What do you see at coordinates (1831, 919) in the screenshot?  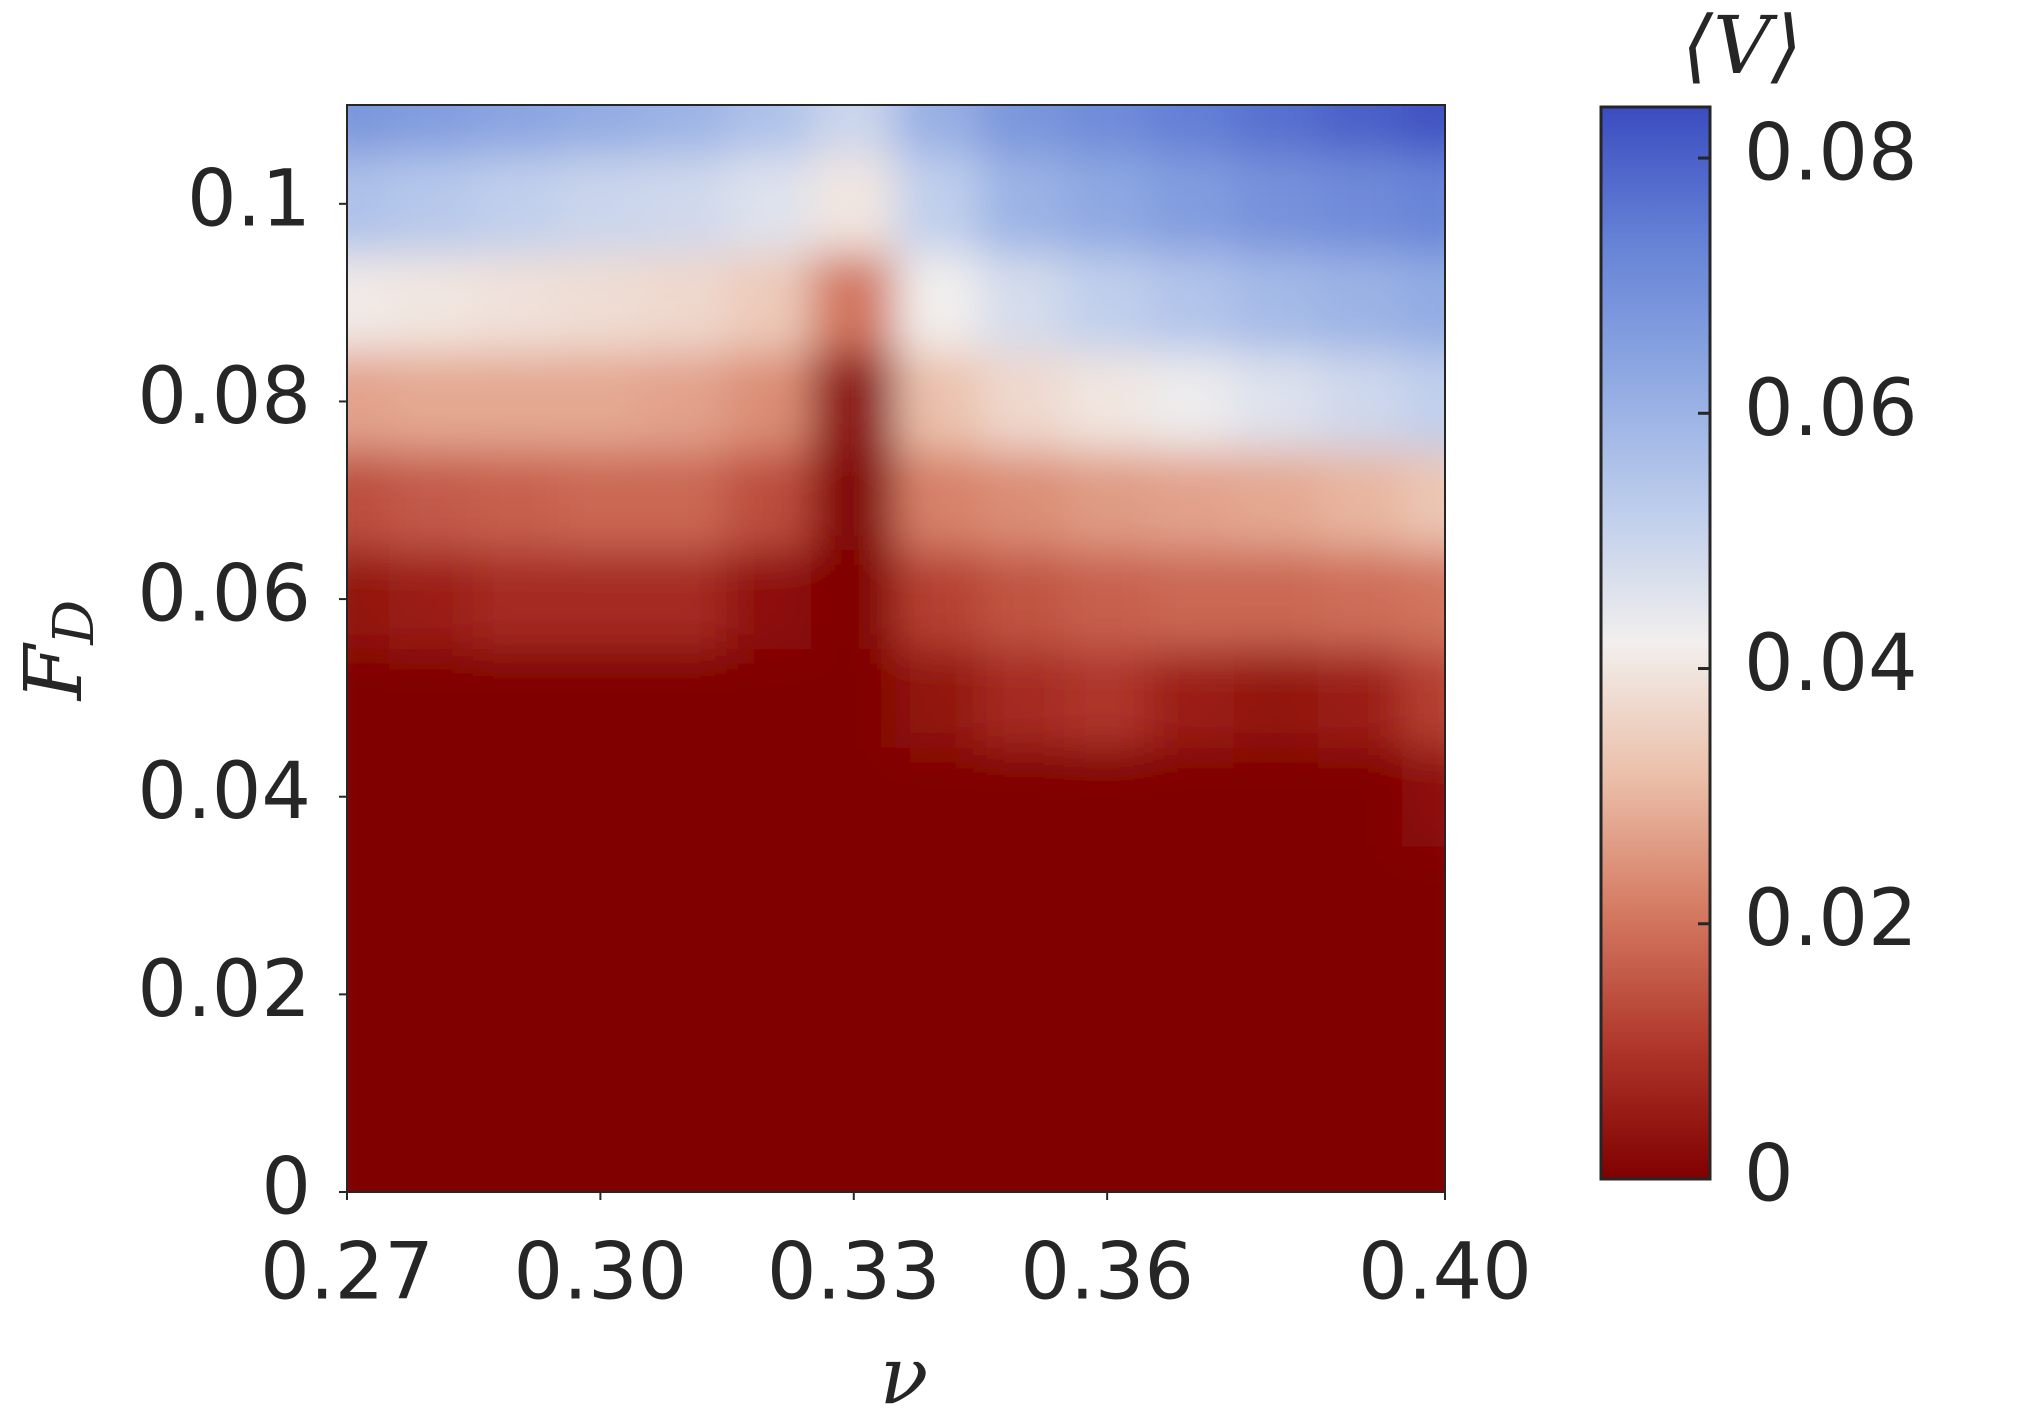 I see `colorbar-tick-label: 0.02` at bounding box center [1831, 919].